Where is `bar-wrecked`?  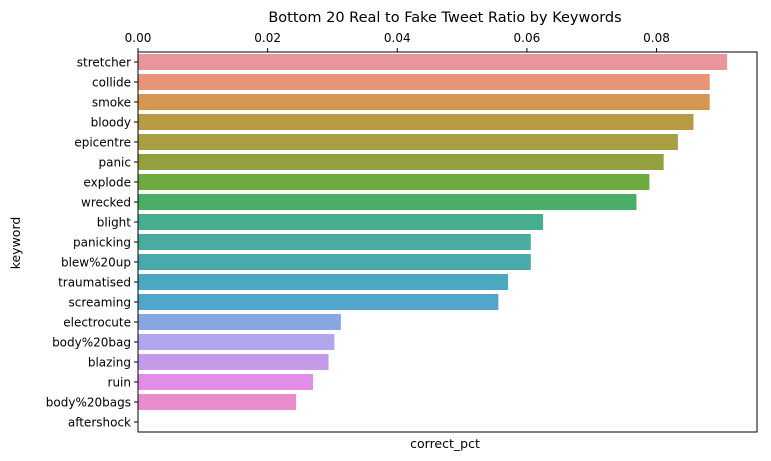
bar-wrecked is located at coordinates (387, 202).